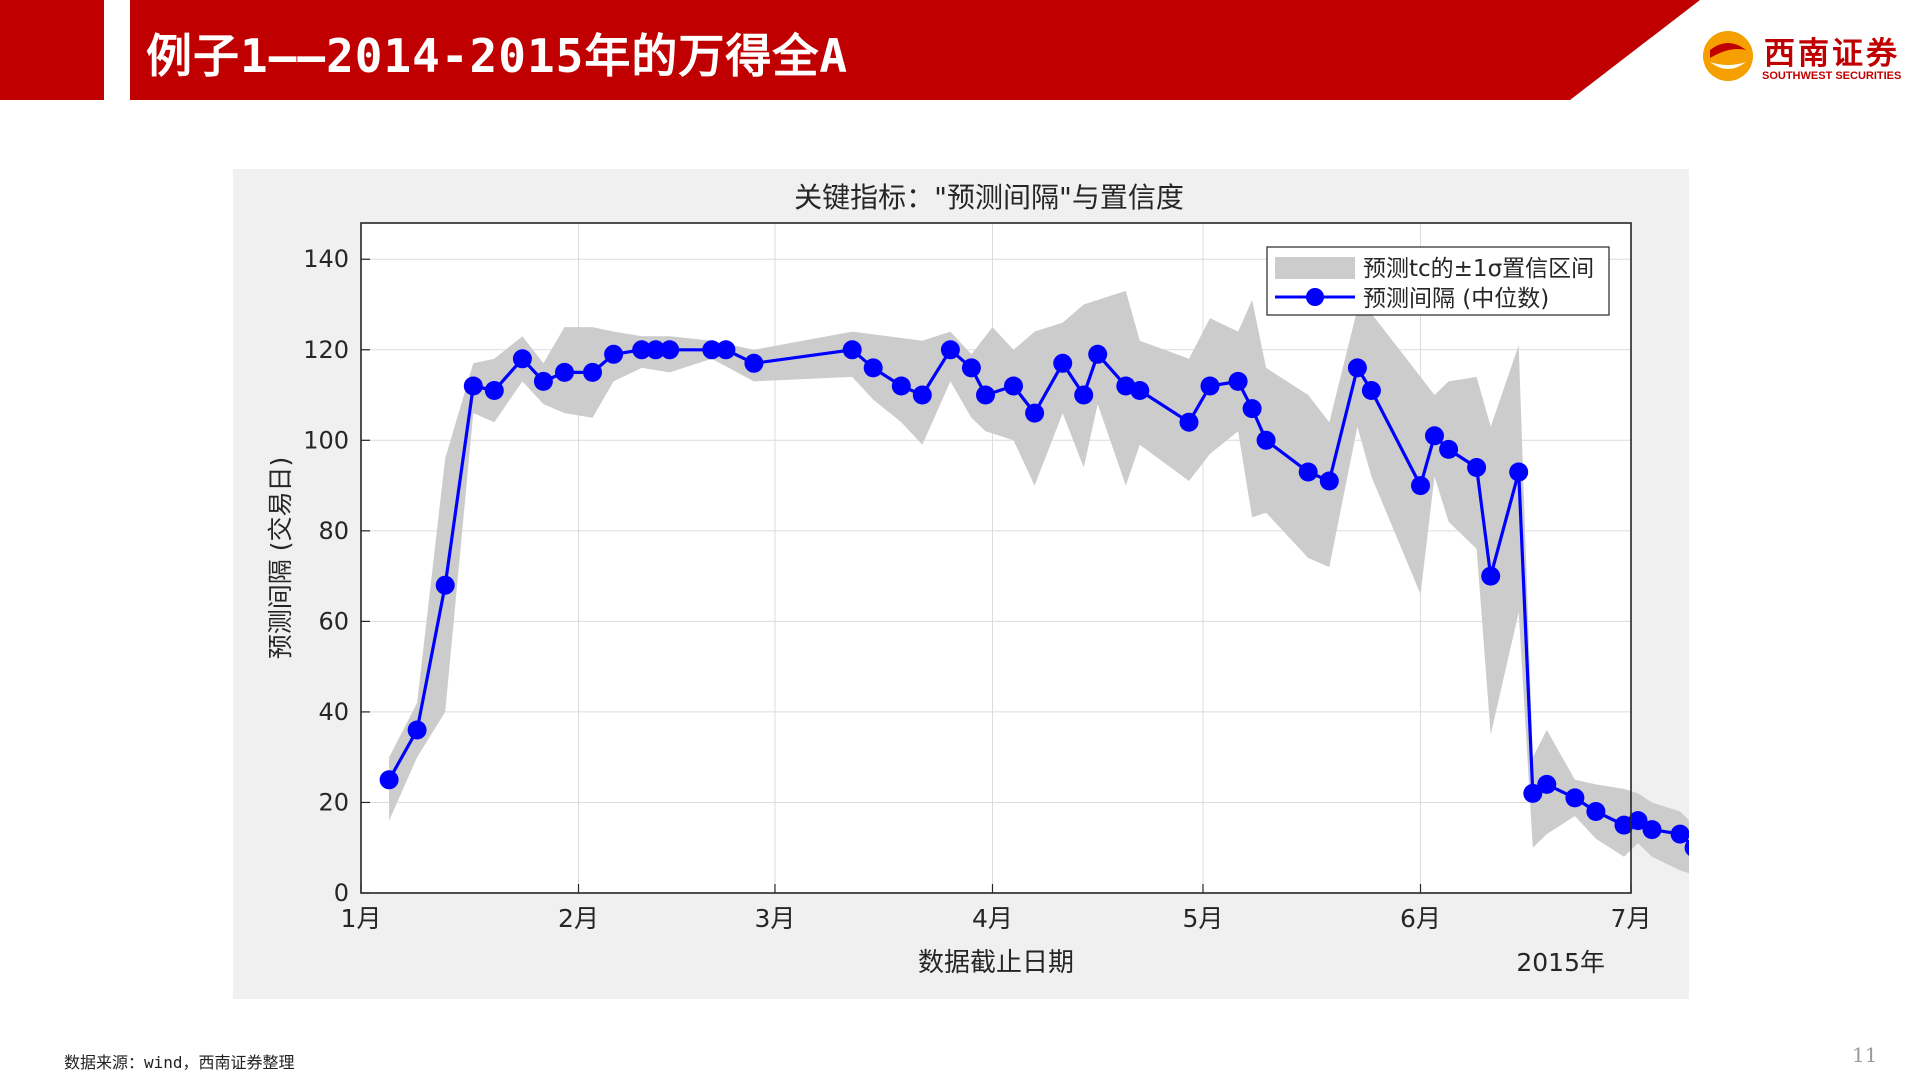  I want to click on legend: 预测tc的±1σ置信区间 预测间隔 (中位数), so click(1438, 281).